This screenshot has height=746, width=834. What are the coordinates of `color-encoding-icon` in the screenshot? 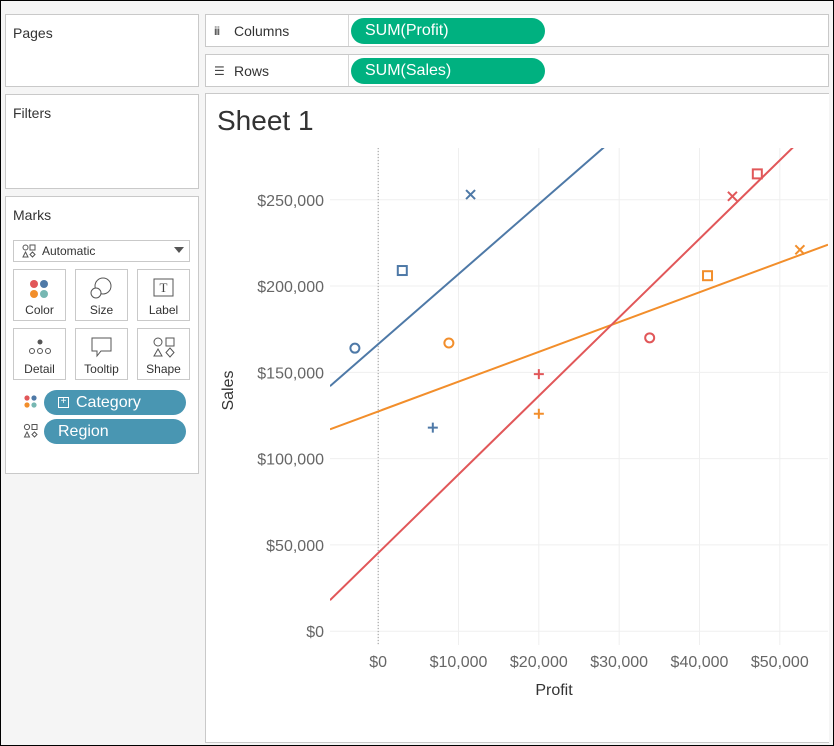 It's located at (30, 401).